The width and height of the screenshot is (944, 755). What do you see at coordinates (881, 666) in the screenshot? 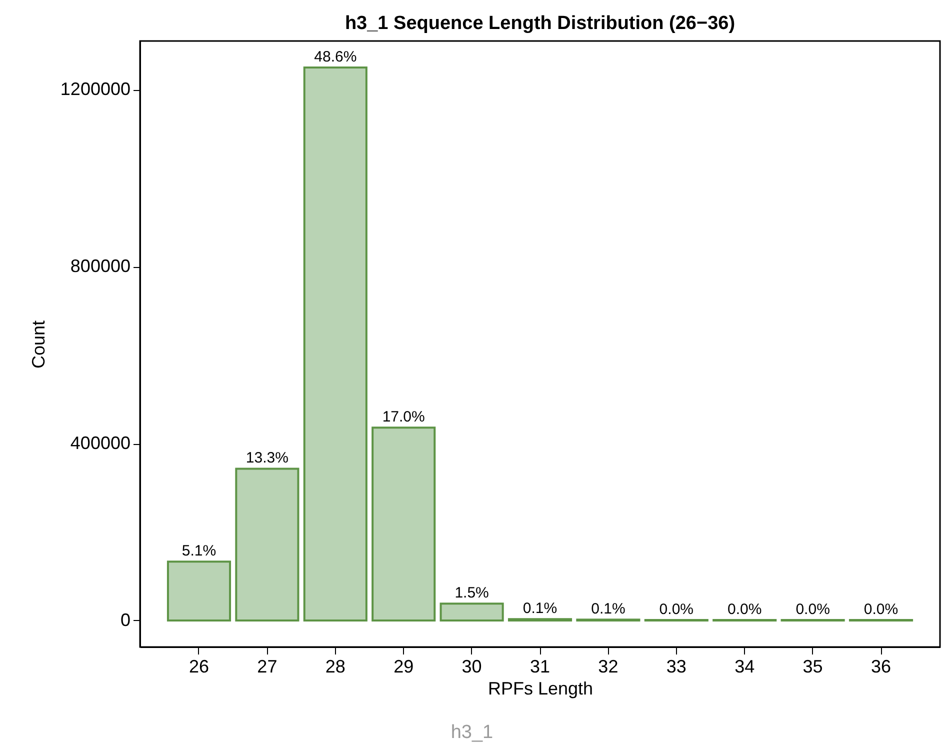
I see `x-tick-label: 36` at bounding box center [881, 666].